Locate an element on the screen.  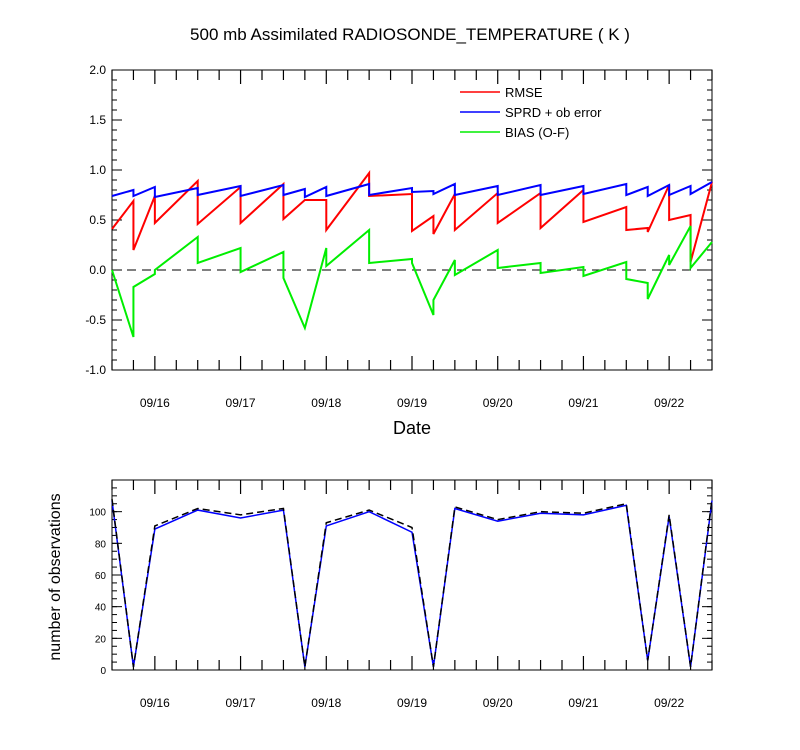
legend-label: RMSE is located at coordinates (524, 92).